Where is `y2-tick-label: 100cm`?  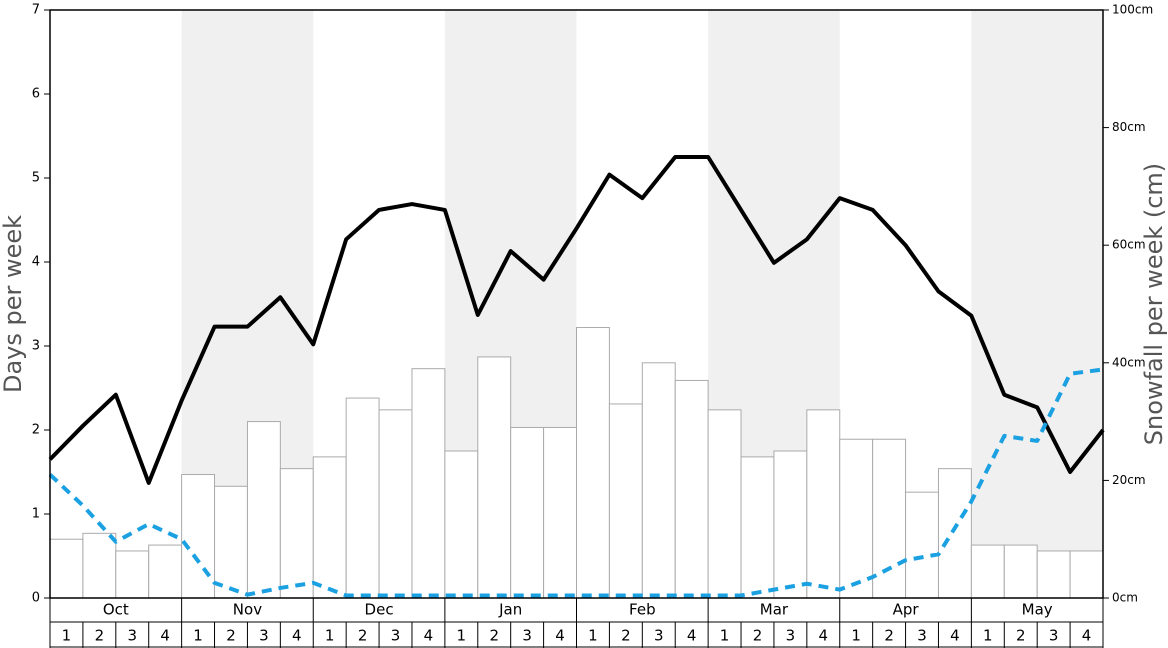 y2-tick-label: 100cm is located at coordinates (1132, 10).